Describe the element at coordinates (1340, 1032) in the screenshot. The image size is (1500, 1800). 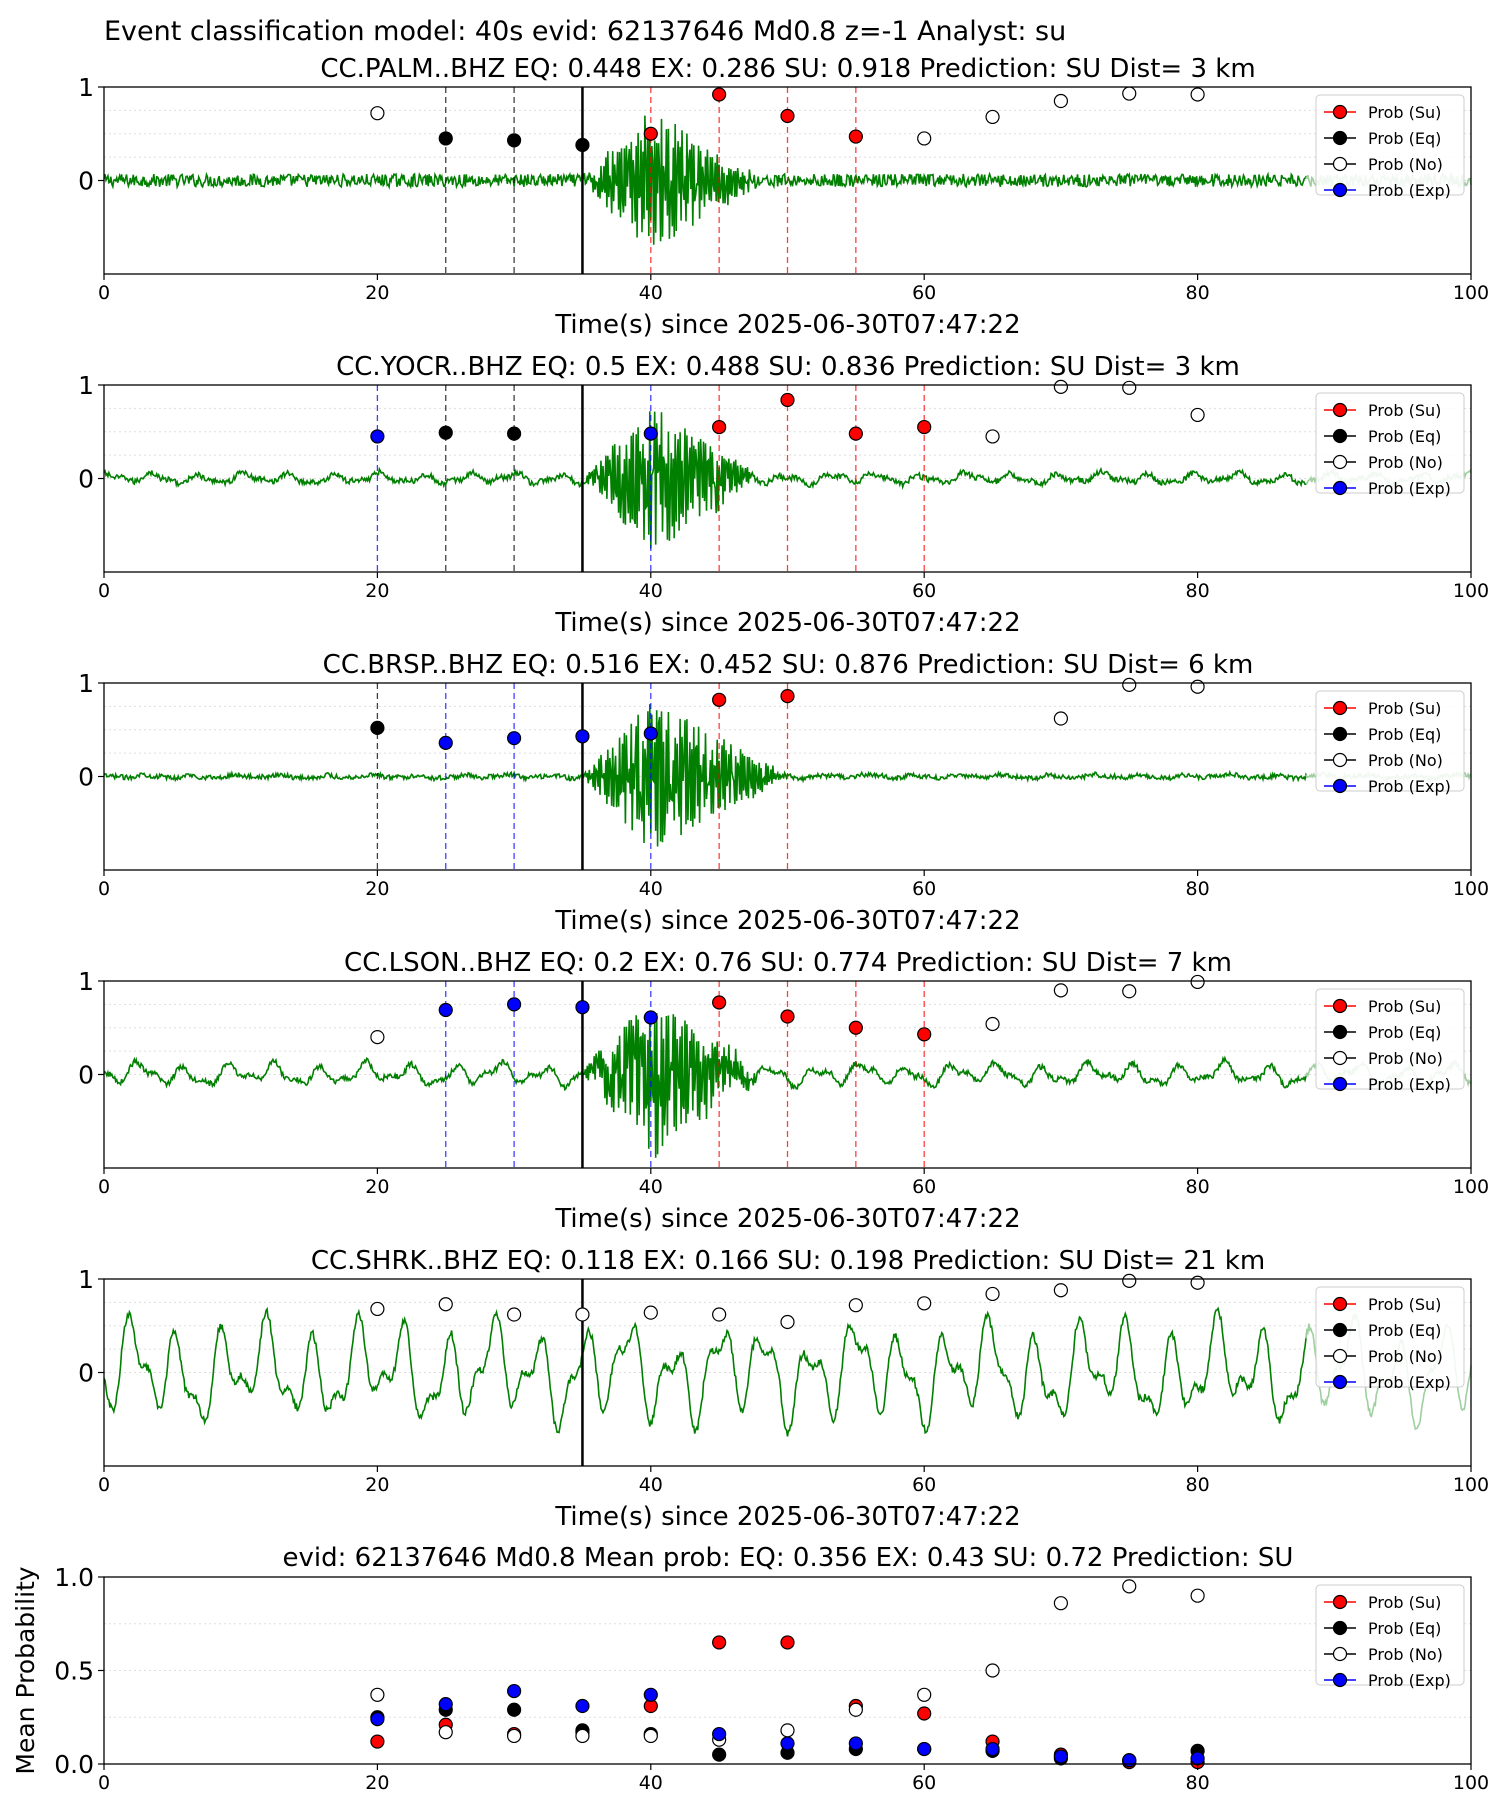
I see `legend-marker-eq` at that location.